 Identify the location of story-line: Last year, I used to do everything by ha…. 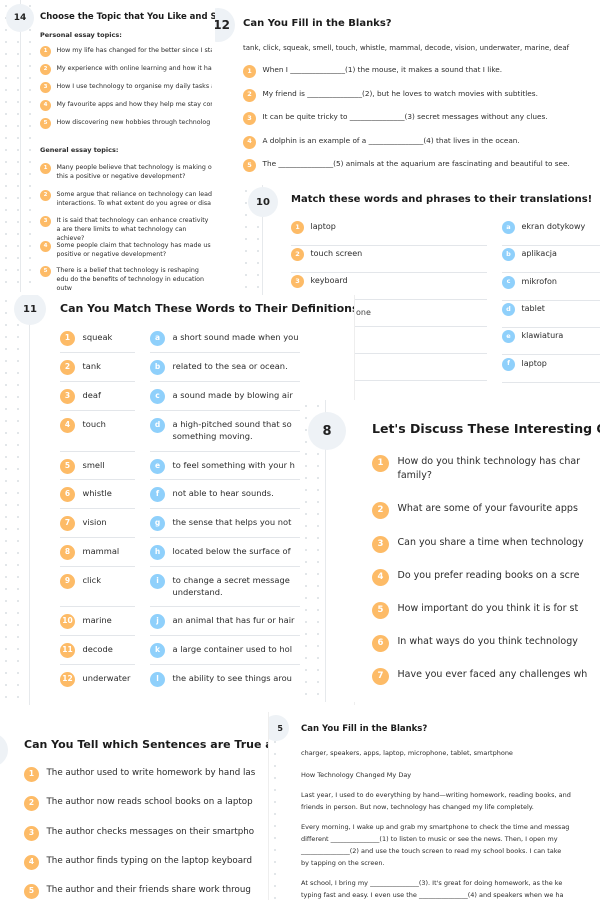
(436, 795).